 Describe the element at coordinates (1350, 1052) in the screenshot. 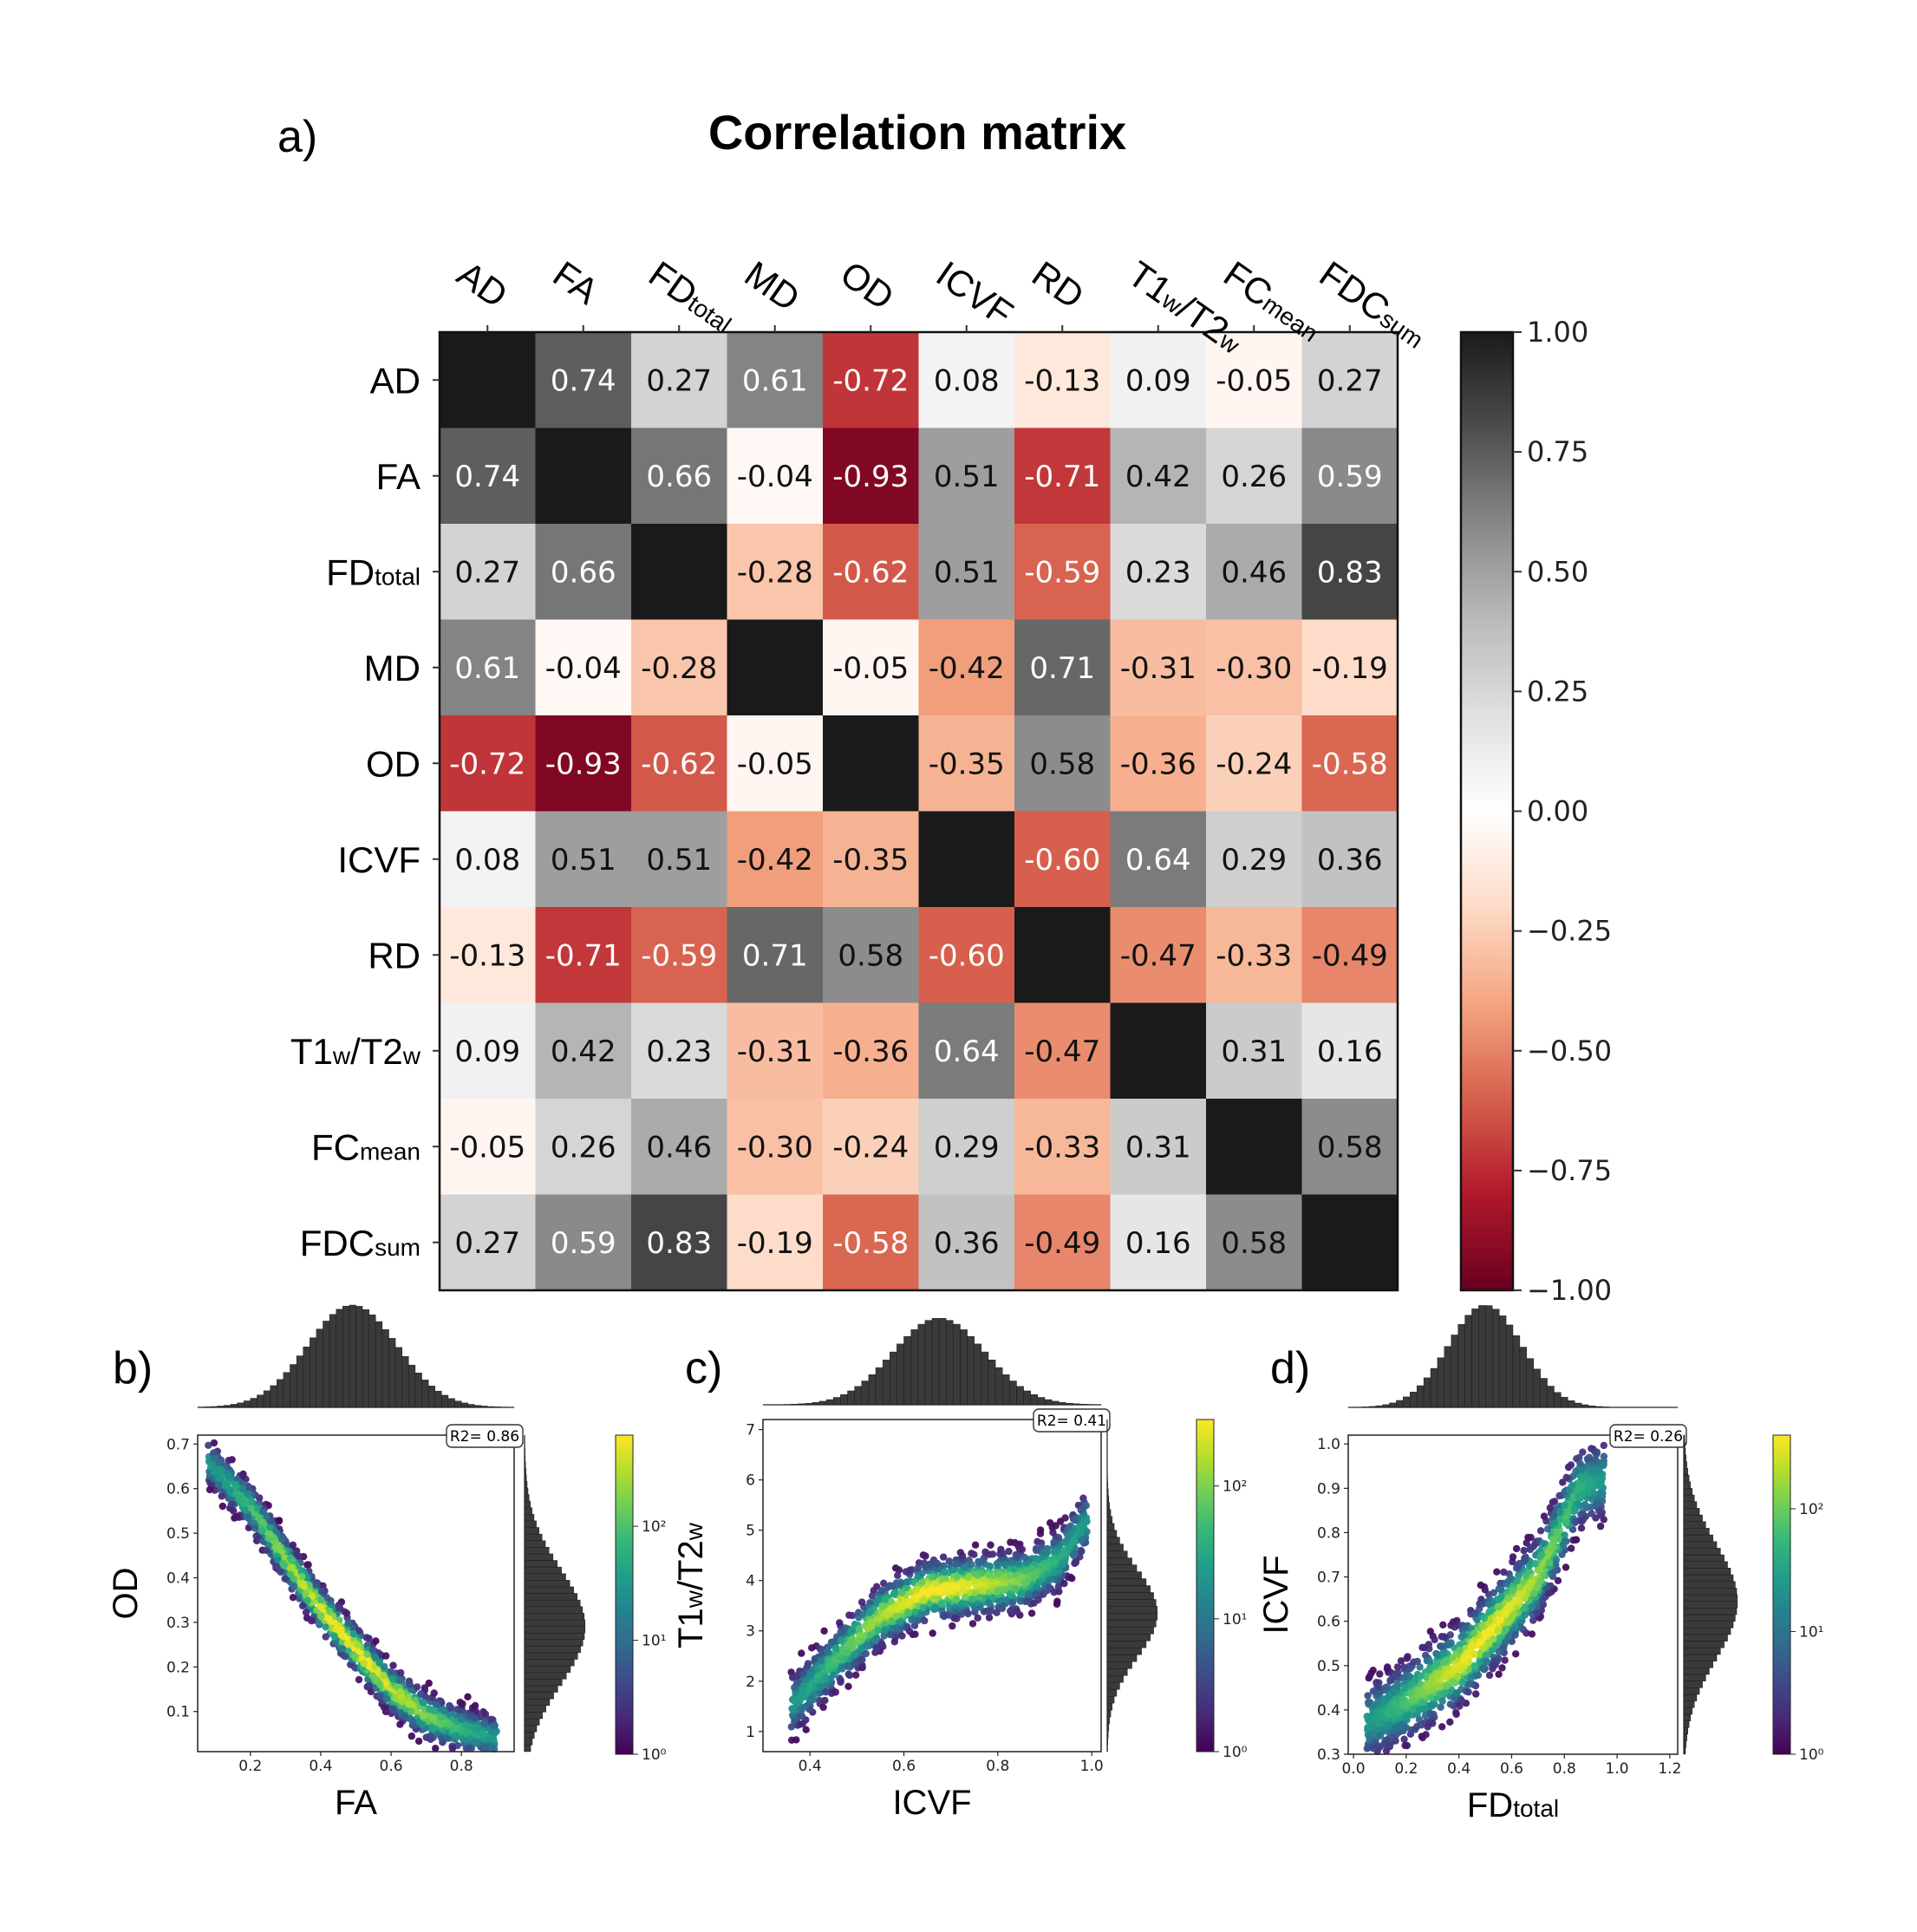

I see `heatmap-cell-value: 0.16` at that location.